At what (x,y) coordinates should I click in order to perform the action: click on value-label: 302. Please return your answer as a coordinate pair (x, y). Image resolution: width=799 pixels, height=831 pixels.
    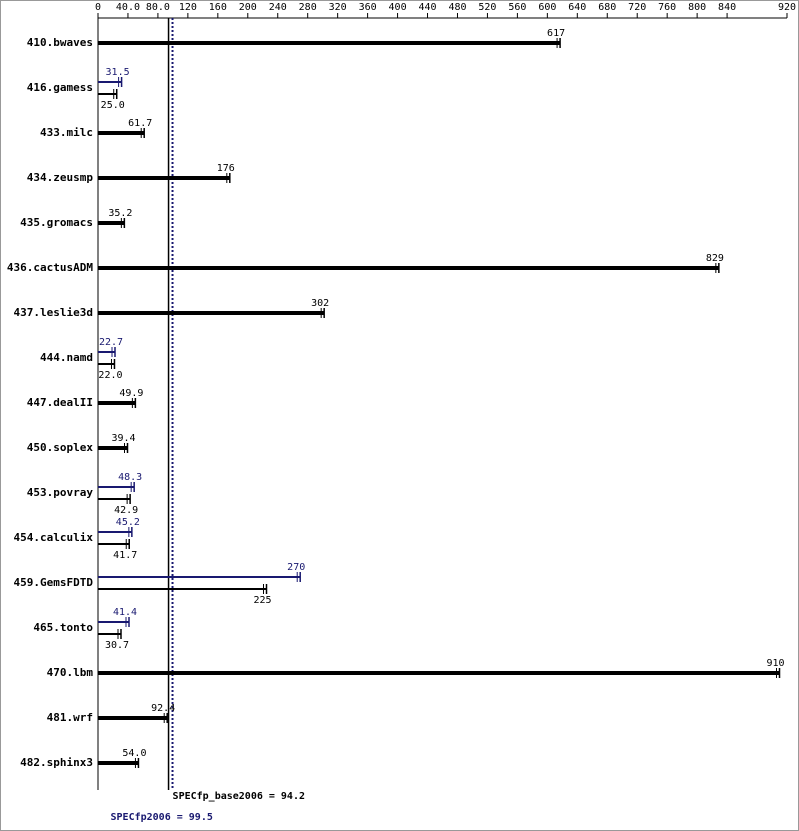
    Looking at the image, I should click on (320, 303).